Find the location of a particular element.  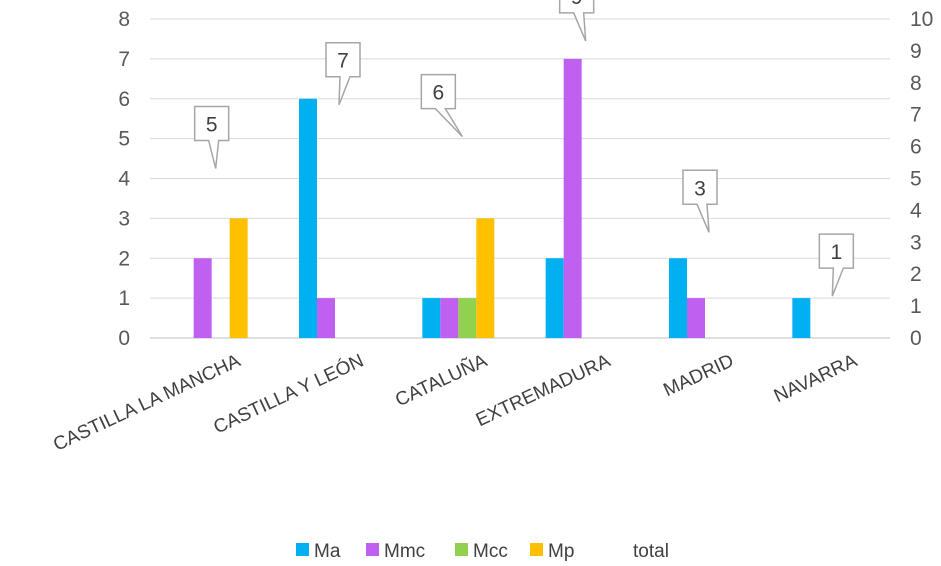

total-label: 6 is located at coordinates (438, 93).